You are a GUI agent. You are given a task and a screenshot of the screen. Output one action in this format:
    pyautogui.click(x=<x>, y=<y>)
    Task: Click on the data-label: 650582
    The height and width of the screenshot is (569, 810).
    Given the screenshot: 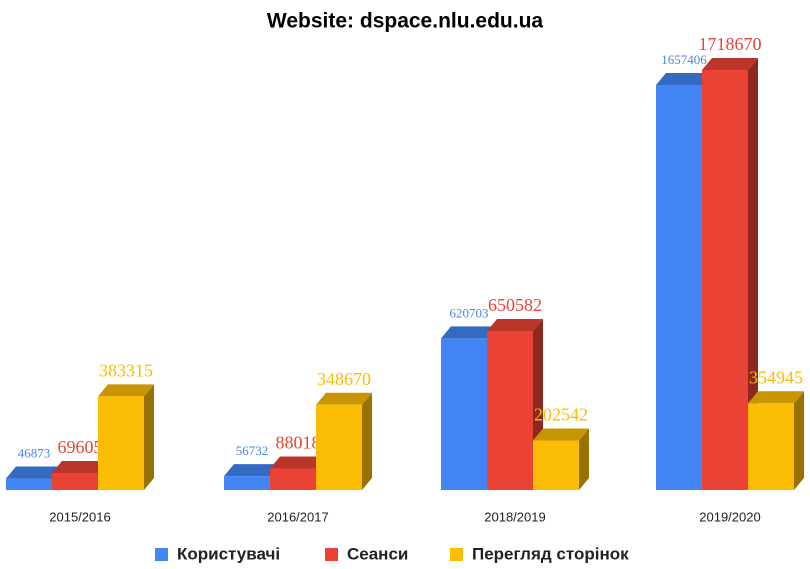 What is the action you would take?
    pyautogui.click(x=515, y=305)
    